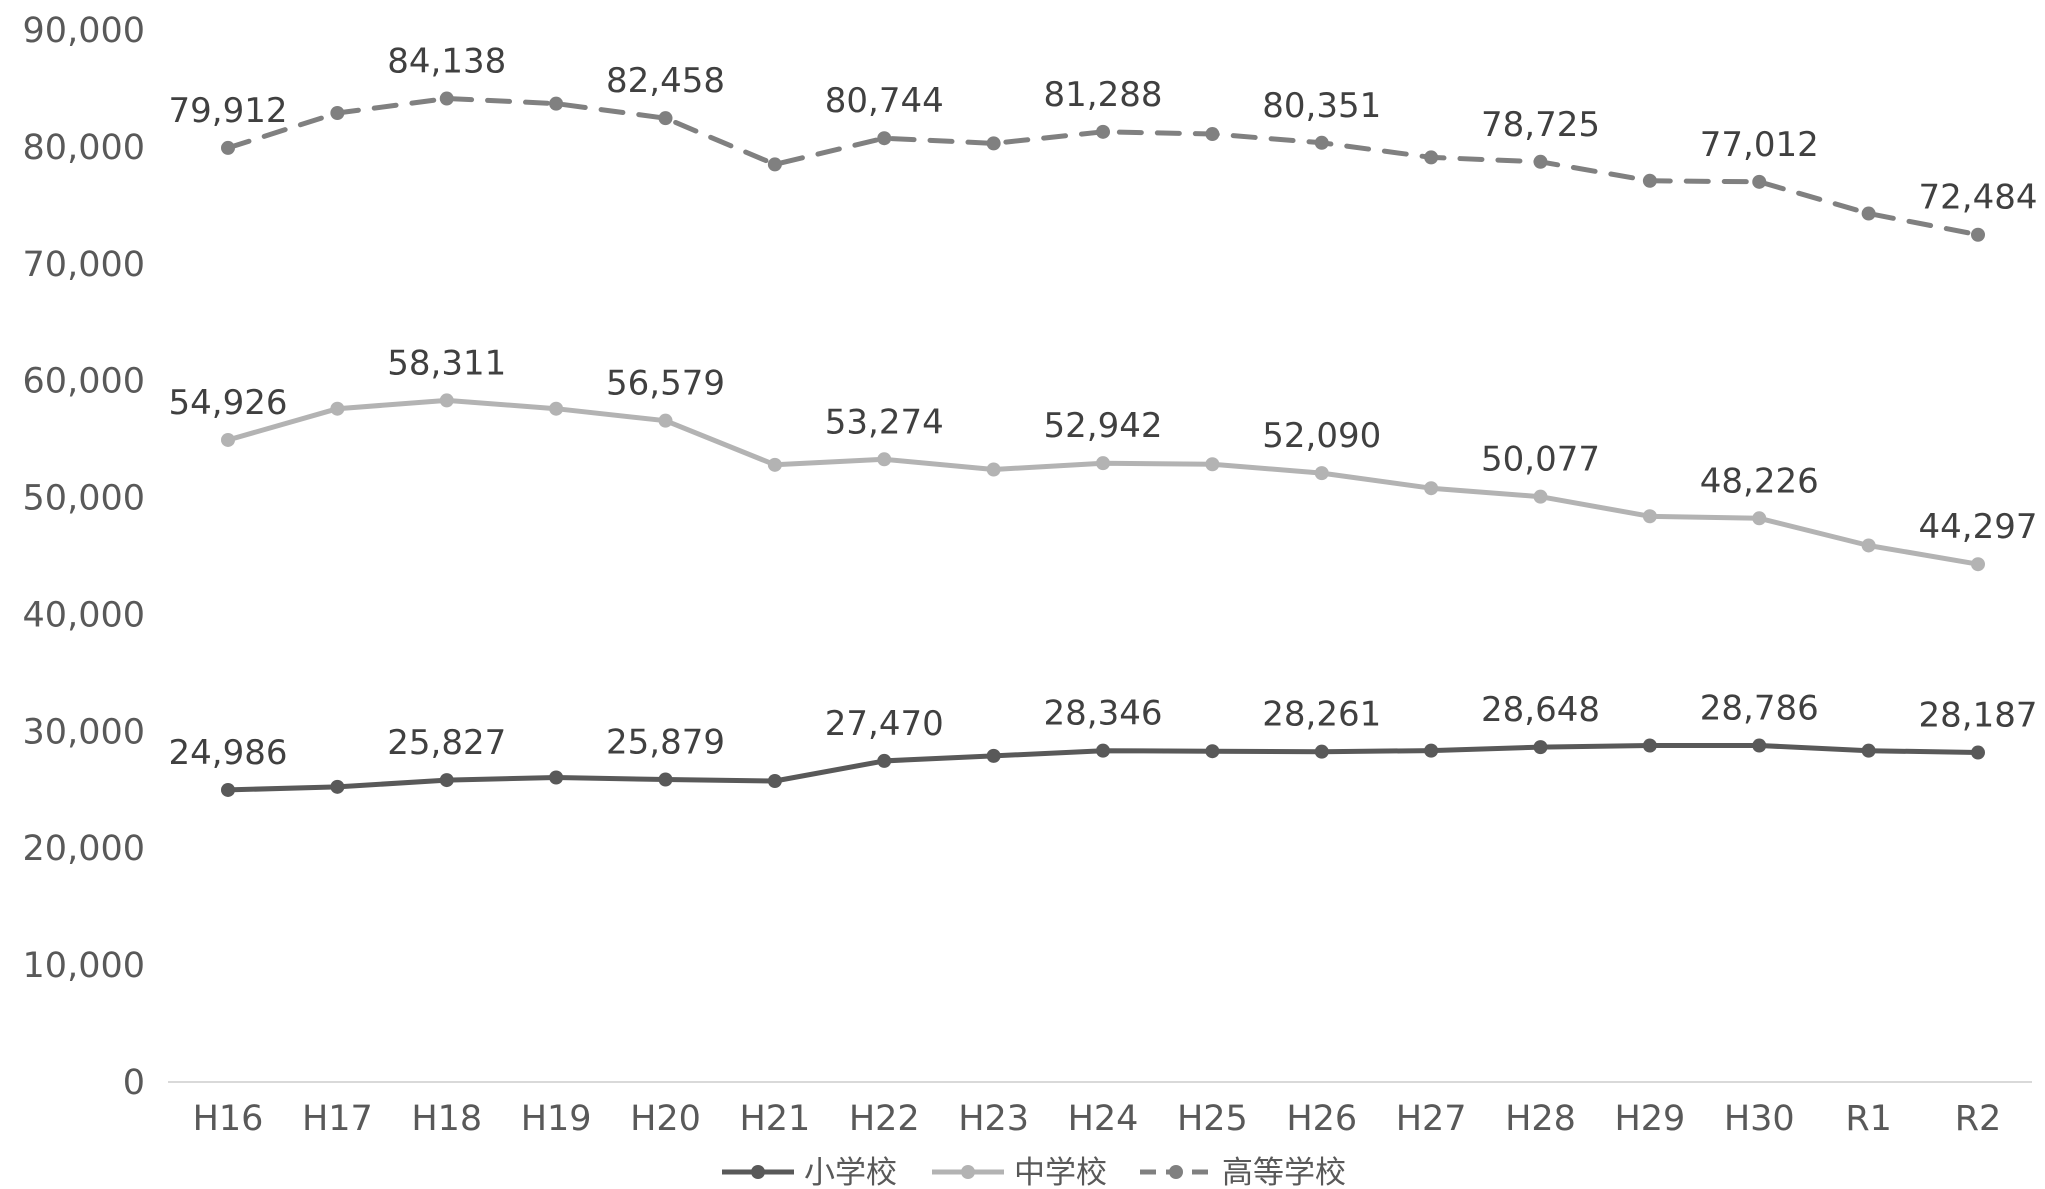  What do you see at coordinates (884, 422) in the screenshot?
I see `data-label: 53,274` at bounding box center [884, 422].